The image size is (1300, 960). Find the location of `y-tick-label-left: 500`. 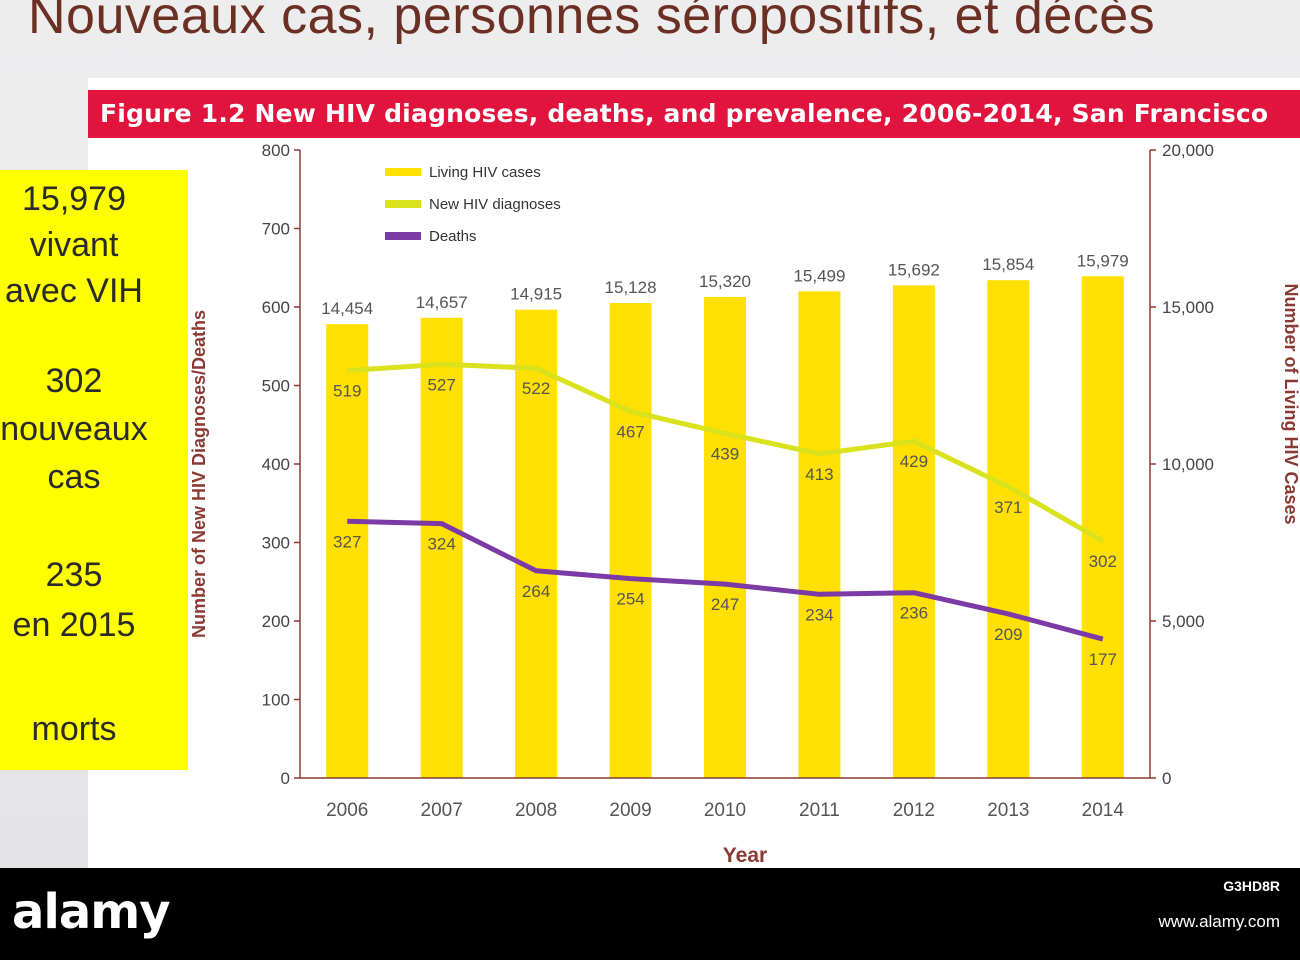

y-tick-label-left: 500 is located at coordinates (276, 386).